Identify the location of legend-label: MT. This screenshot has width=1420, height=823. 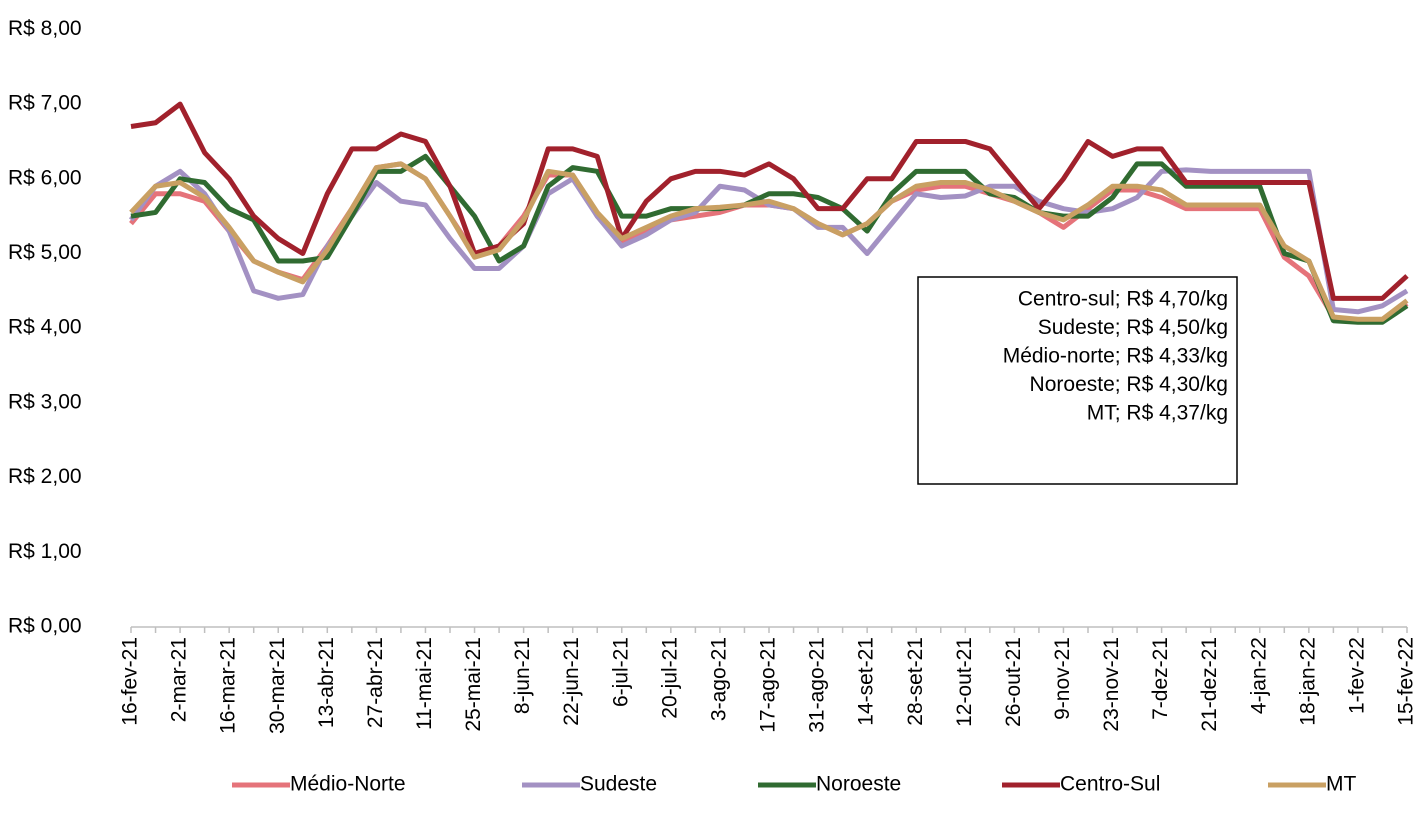
(1341, 784).